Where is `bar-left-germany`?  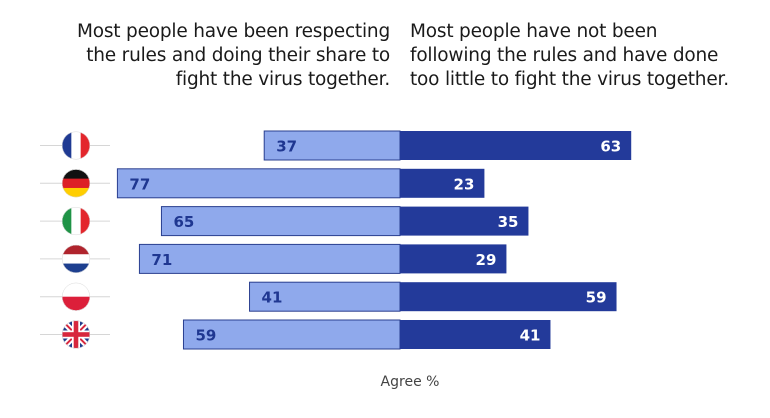
bar-left-germany is located at coordinates (258, 183).